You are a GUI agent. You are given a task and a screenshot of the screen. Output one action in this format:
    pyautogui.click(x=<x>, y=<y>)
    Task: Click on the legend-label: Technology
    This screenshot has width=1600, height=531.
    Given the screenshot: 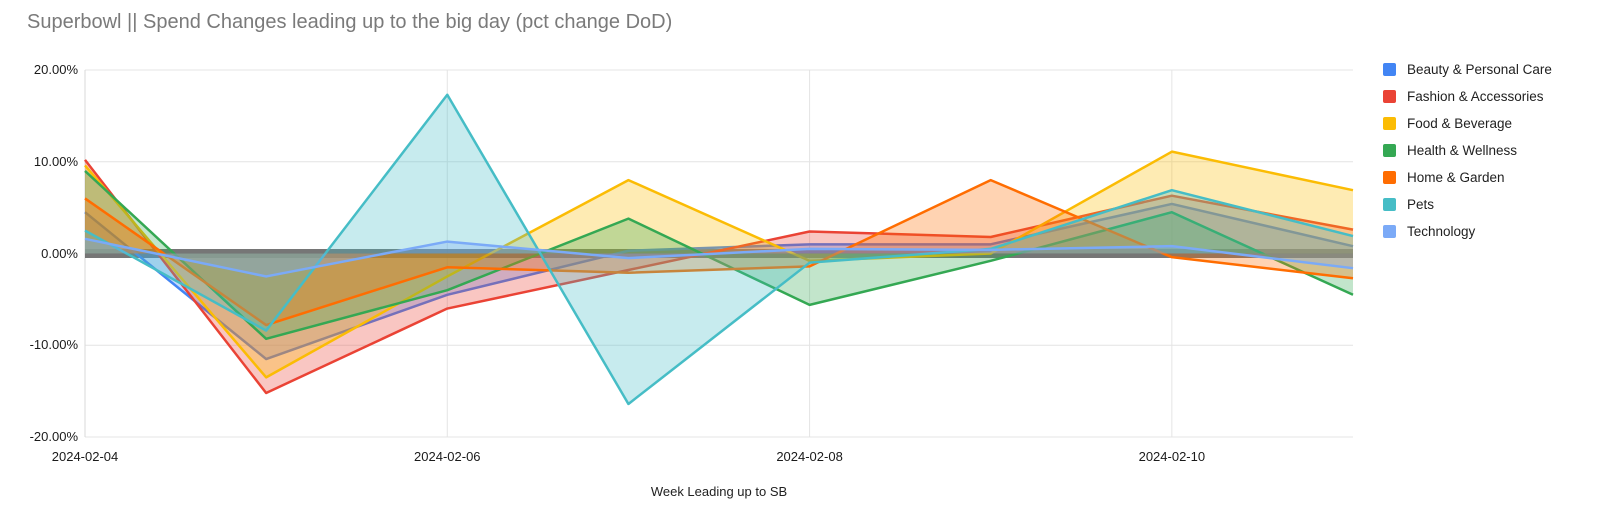 What is the action you would take?
    pyautogui.click(x=1441, y=231)
    